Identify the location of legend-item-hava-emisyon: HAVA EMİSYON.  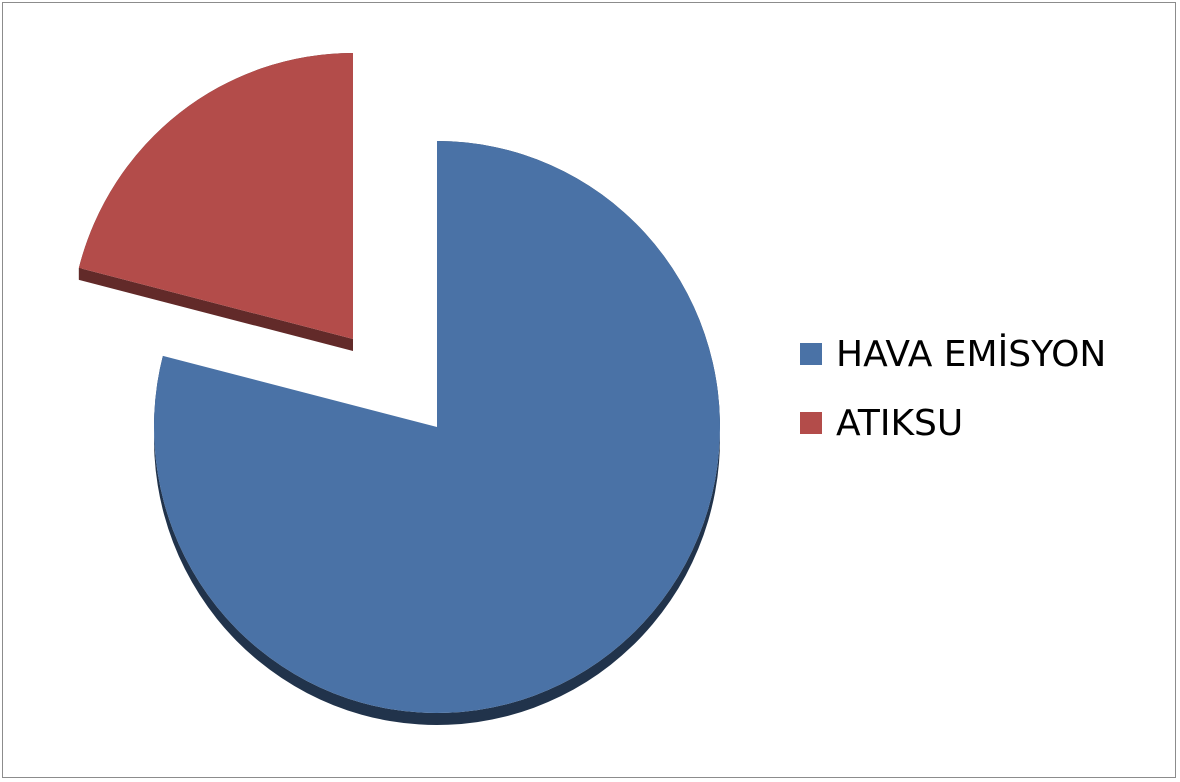
(953, 354).